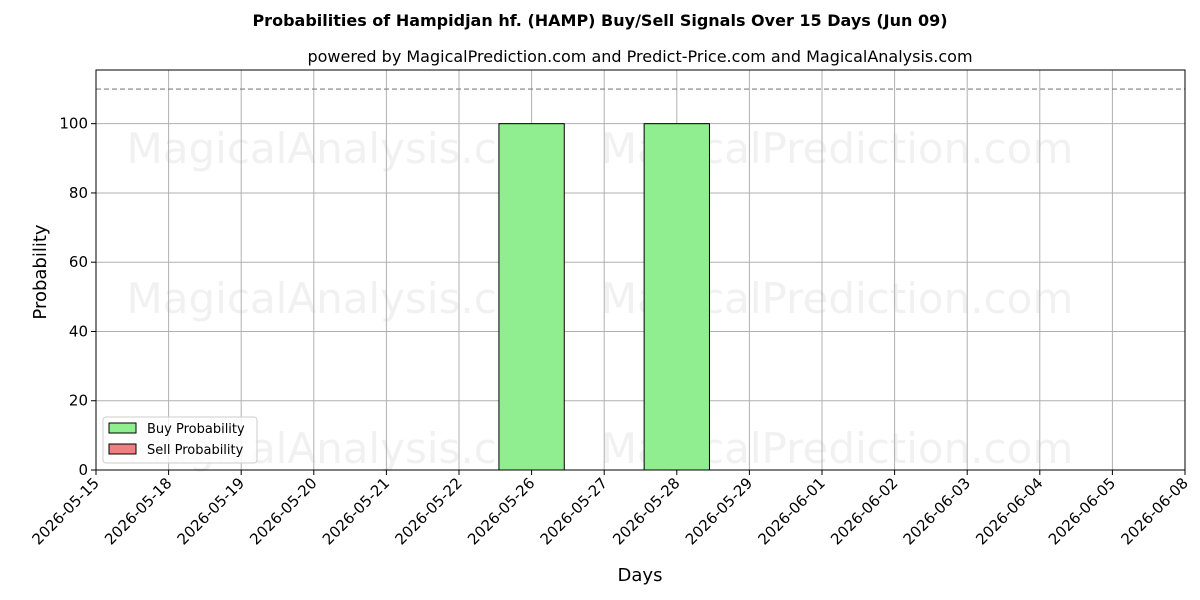 This screenshot has width=1200, height=600. Describe the element at coordinates (283, 511) in the screenshot. I see `x-tick-label: 2026-05-20` at that location.